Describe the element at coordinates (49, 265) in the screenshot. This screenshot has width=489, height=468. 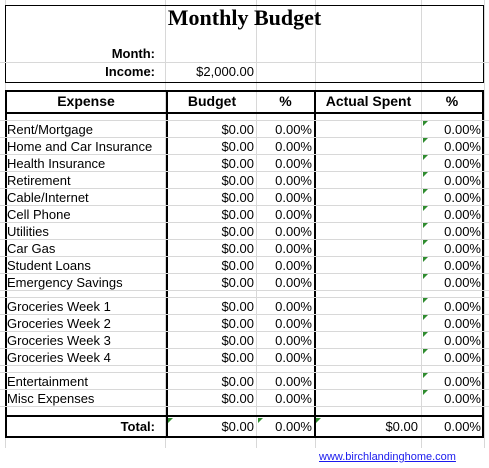
I see `expense-name: Student Loans` at that location.